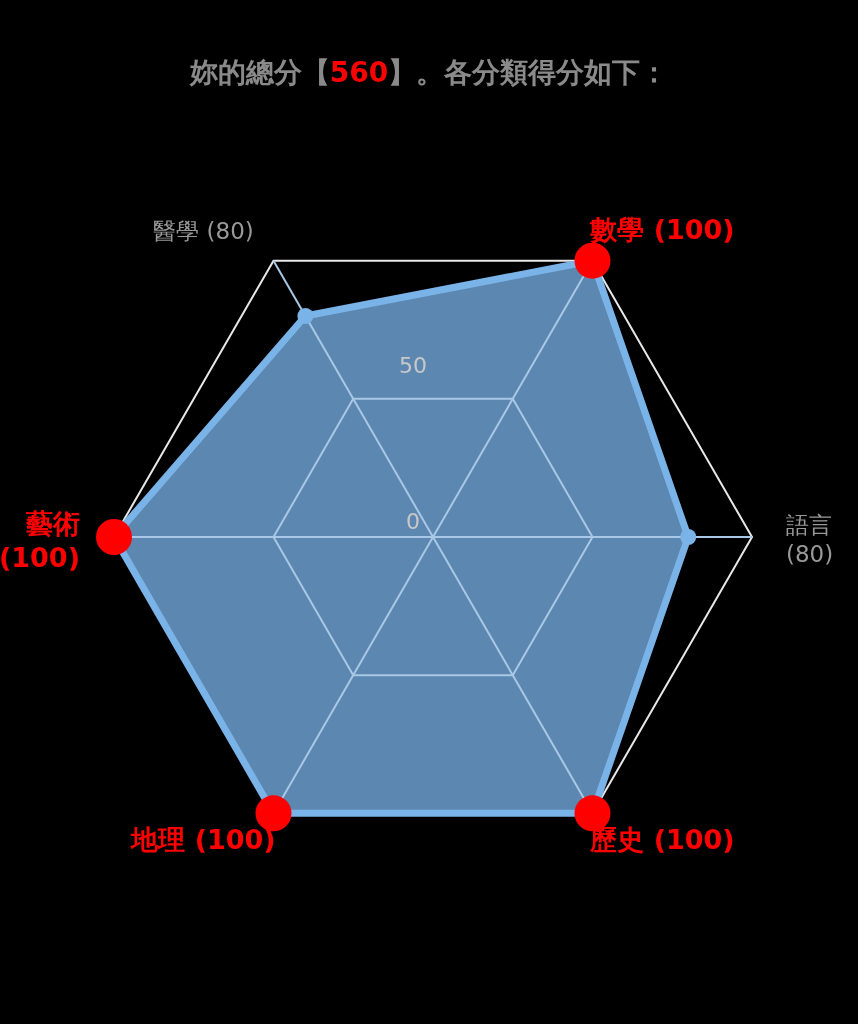 The height and width of the screenshot is (1024, 858). What do you see at coordinates (413, 365) in the screenshot?
I see `y-tick-label: 50` at bounding box center [413, 365].